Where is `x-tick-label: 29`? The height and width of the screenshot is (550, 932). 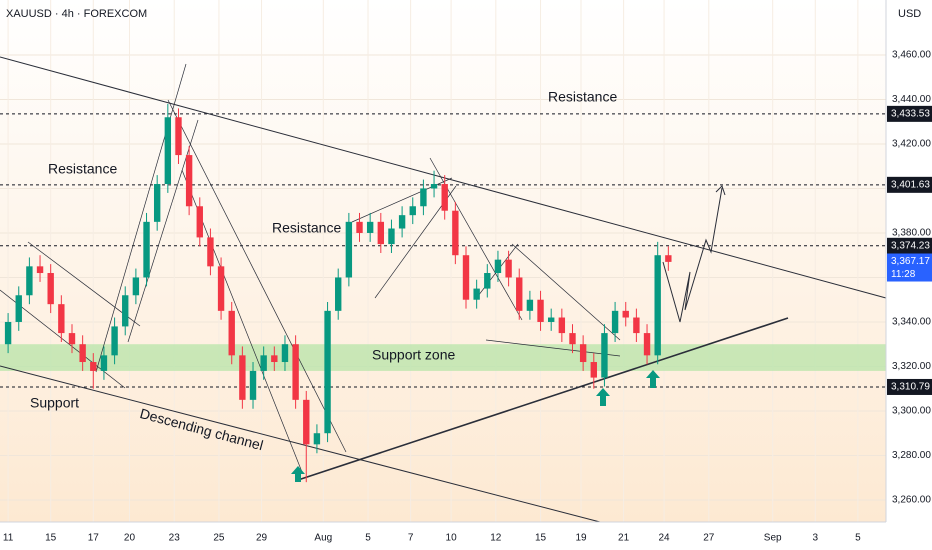 x-tick-label: 29 is located at coordinates (262, 538).